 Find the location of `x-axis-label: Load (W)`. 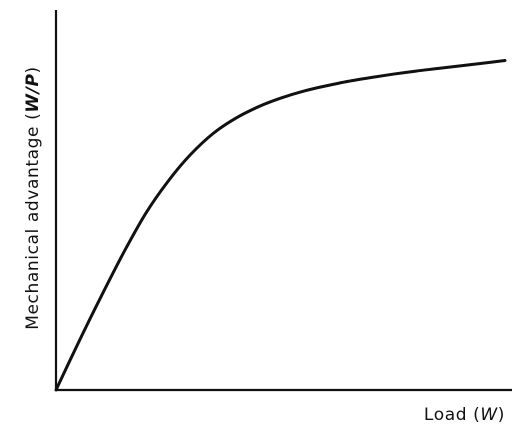

x-axis-label: Load (W) is located at coordinates (464, 415).